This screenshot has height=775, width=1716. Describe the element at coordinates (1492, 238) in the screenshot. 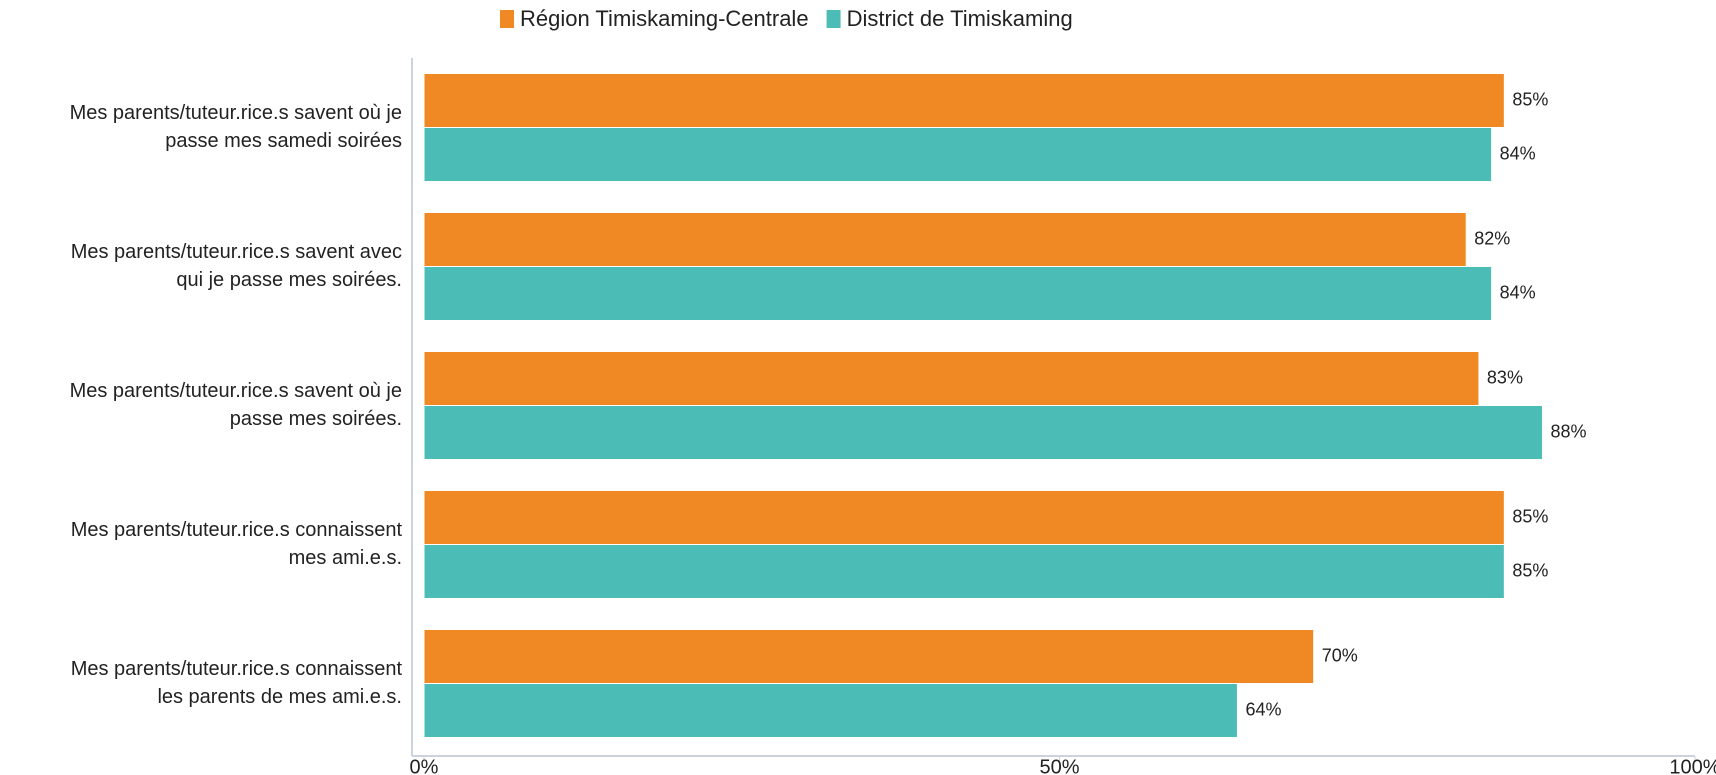

I see `value-label: 82%` at that location.